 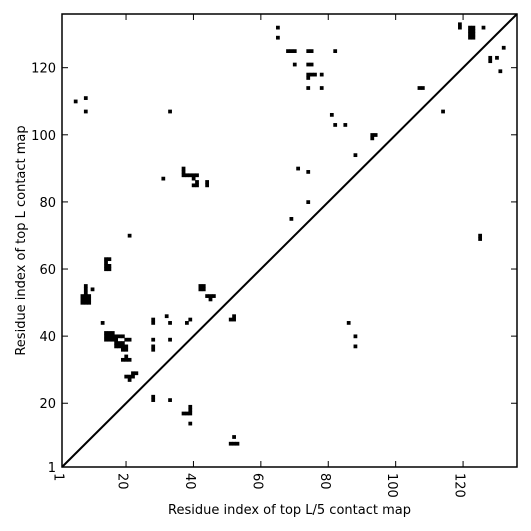 I want to click on y-tick-label: 80, so click(x=47, y=203).